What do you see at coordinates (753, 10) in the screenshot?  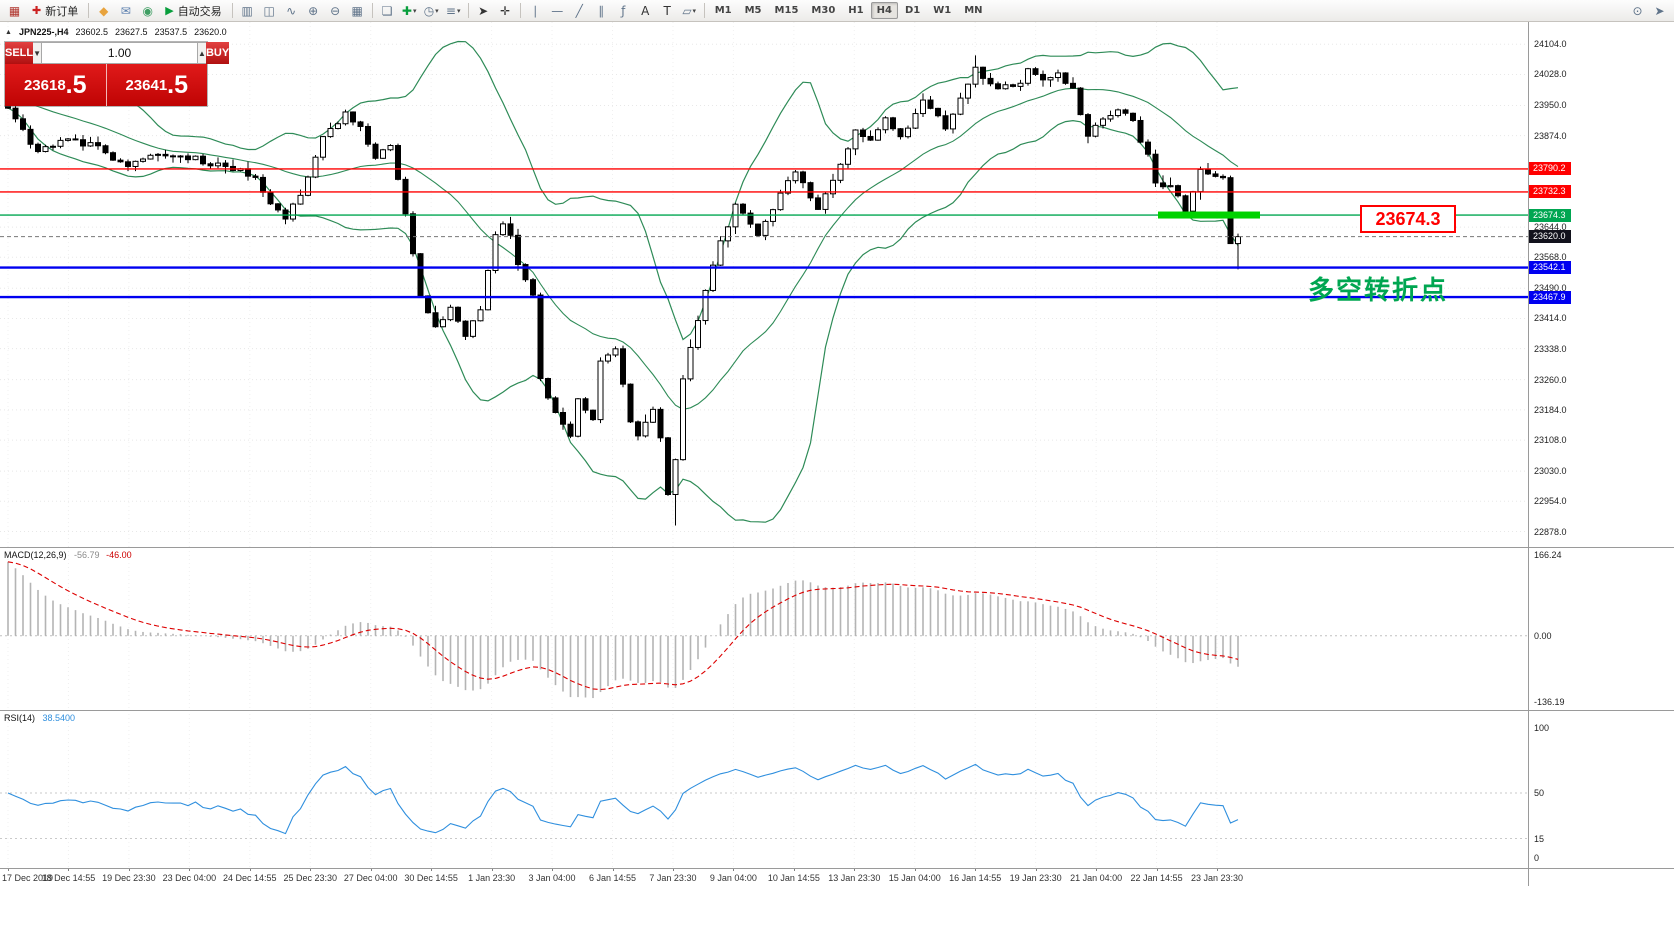 I see `timeframe-m5-button: M5` at bounding box center [753, 10].